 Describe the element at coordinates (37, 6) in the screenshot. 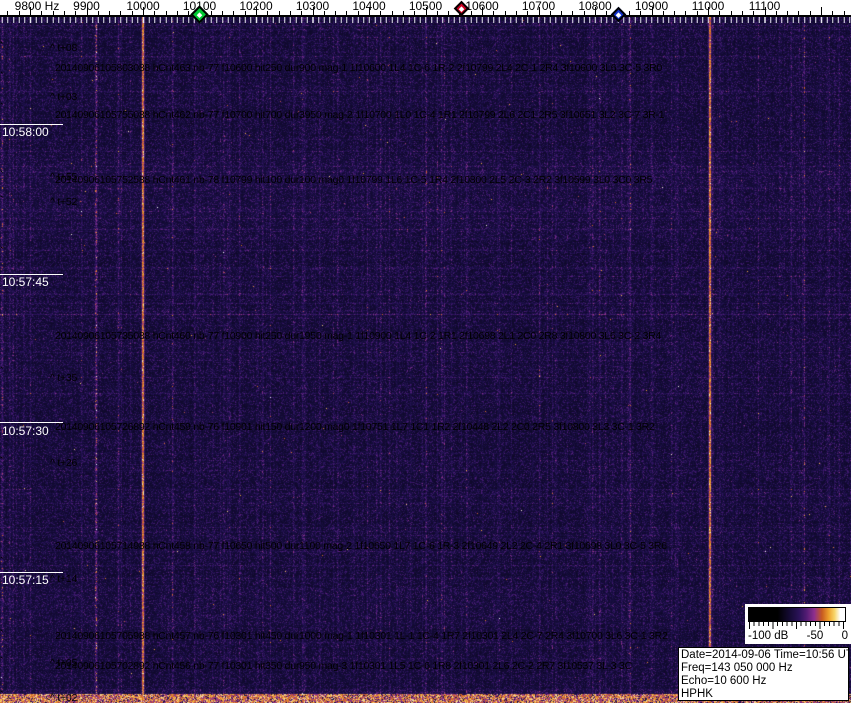

I see `frequency-label: 9800 Hz` at that location.